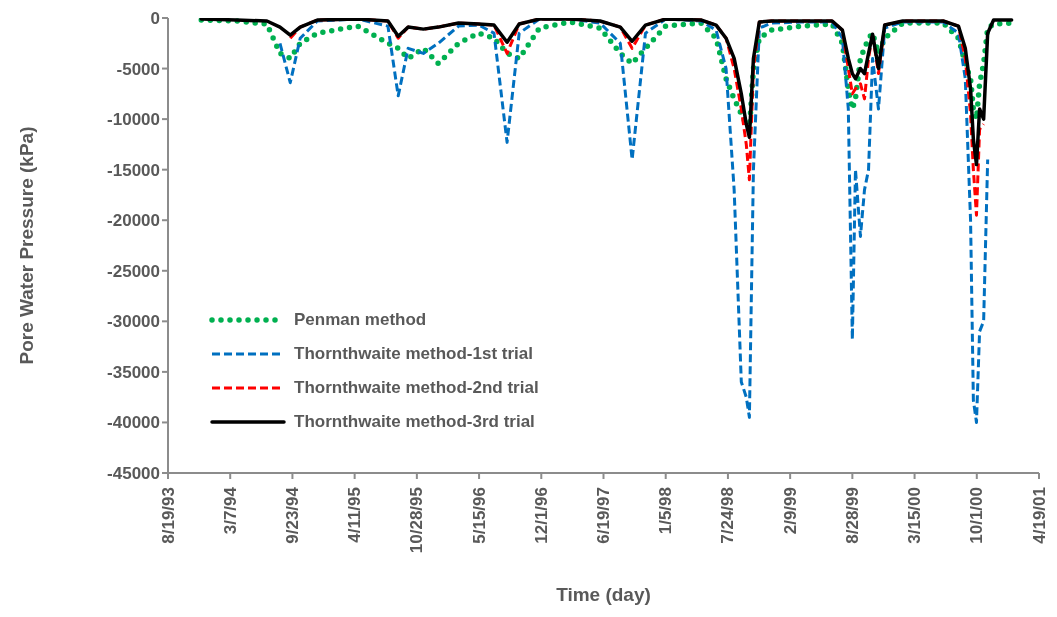 This screenshot has width=1057, height=617. What do you see at coordinates (133, 474) in the screenshot?
I see `y-tick-label: -45000` at bounding box center [133, 474].